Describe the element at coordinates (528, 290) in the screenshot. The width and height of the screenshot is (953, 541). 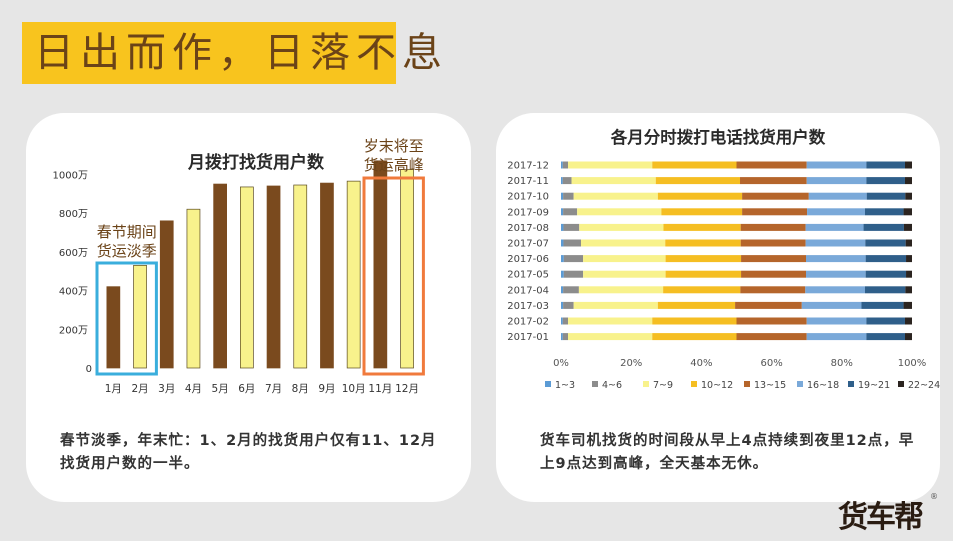
I see `y-tick-label: 2017-04` at that location.